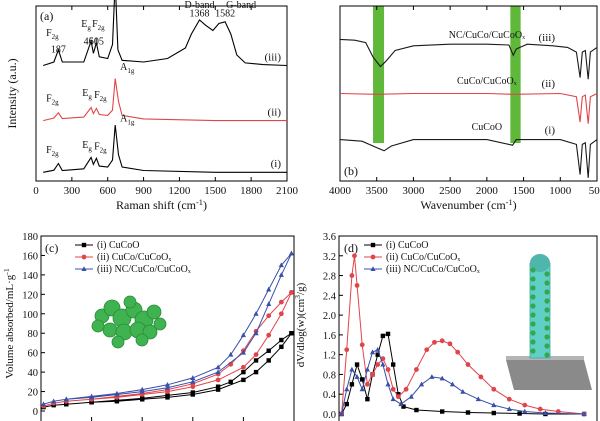 The width and height of the screenshot is (600, 421). I want to click on y-axis-label: Volume absorbed/mL·g-1, so click(9, 323).